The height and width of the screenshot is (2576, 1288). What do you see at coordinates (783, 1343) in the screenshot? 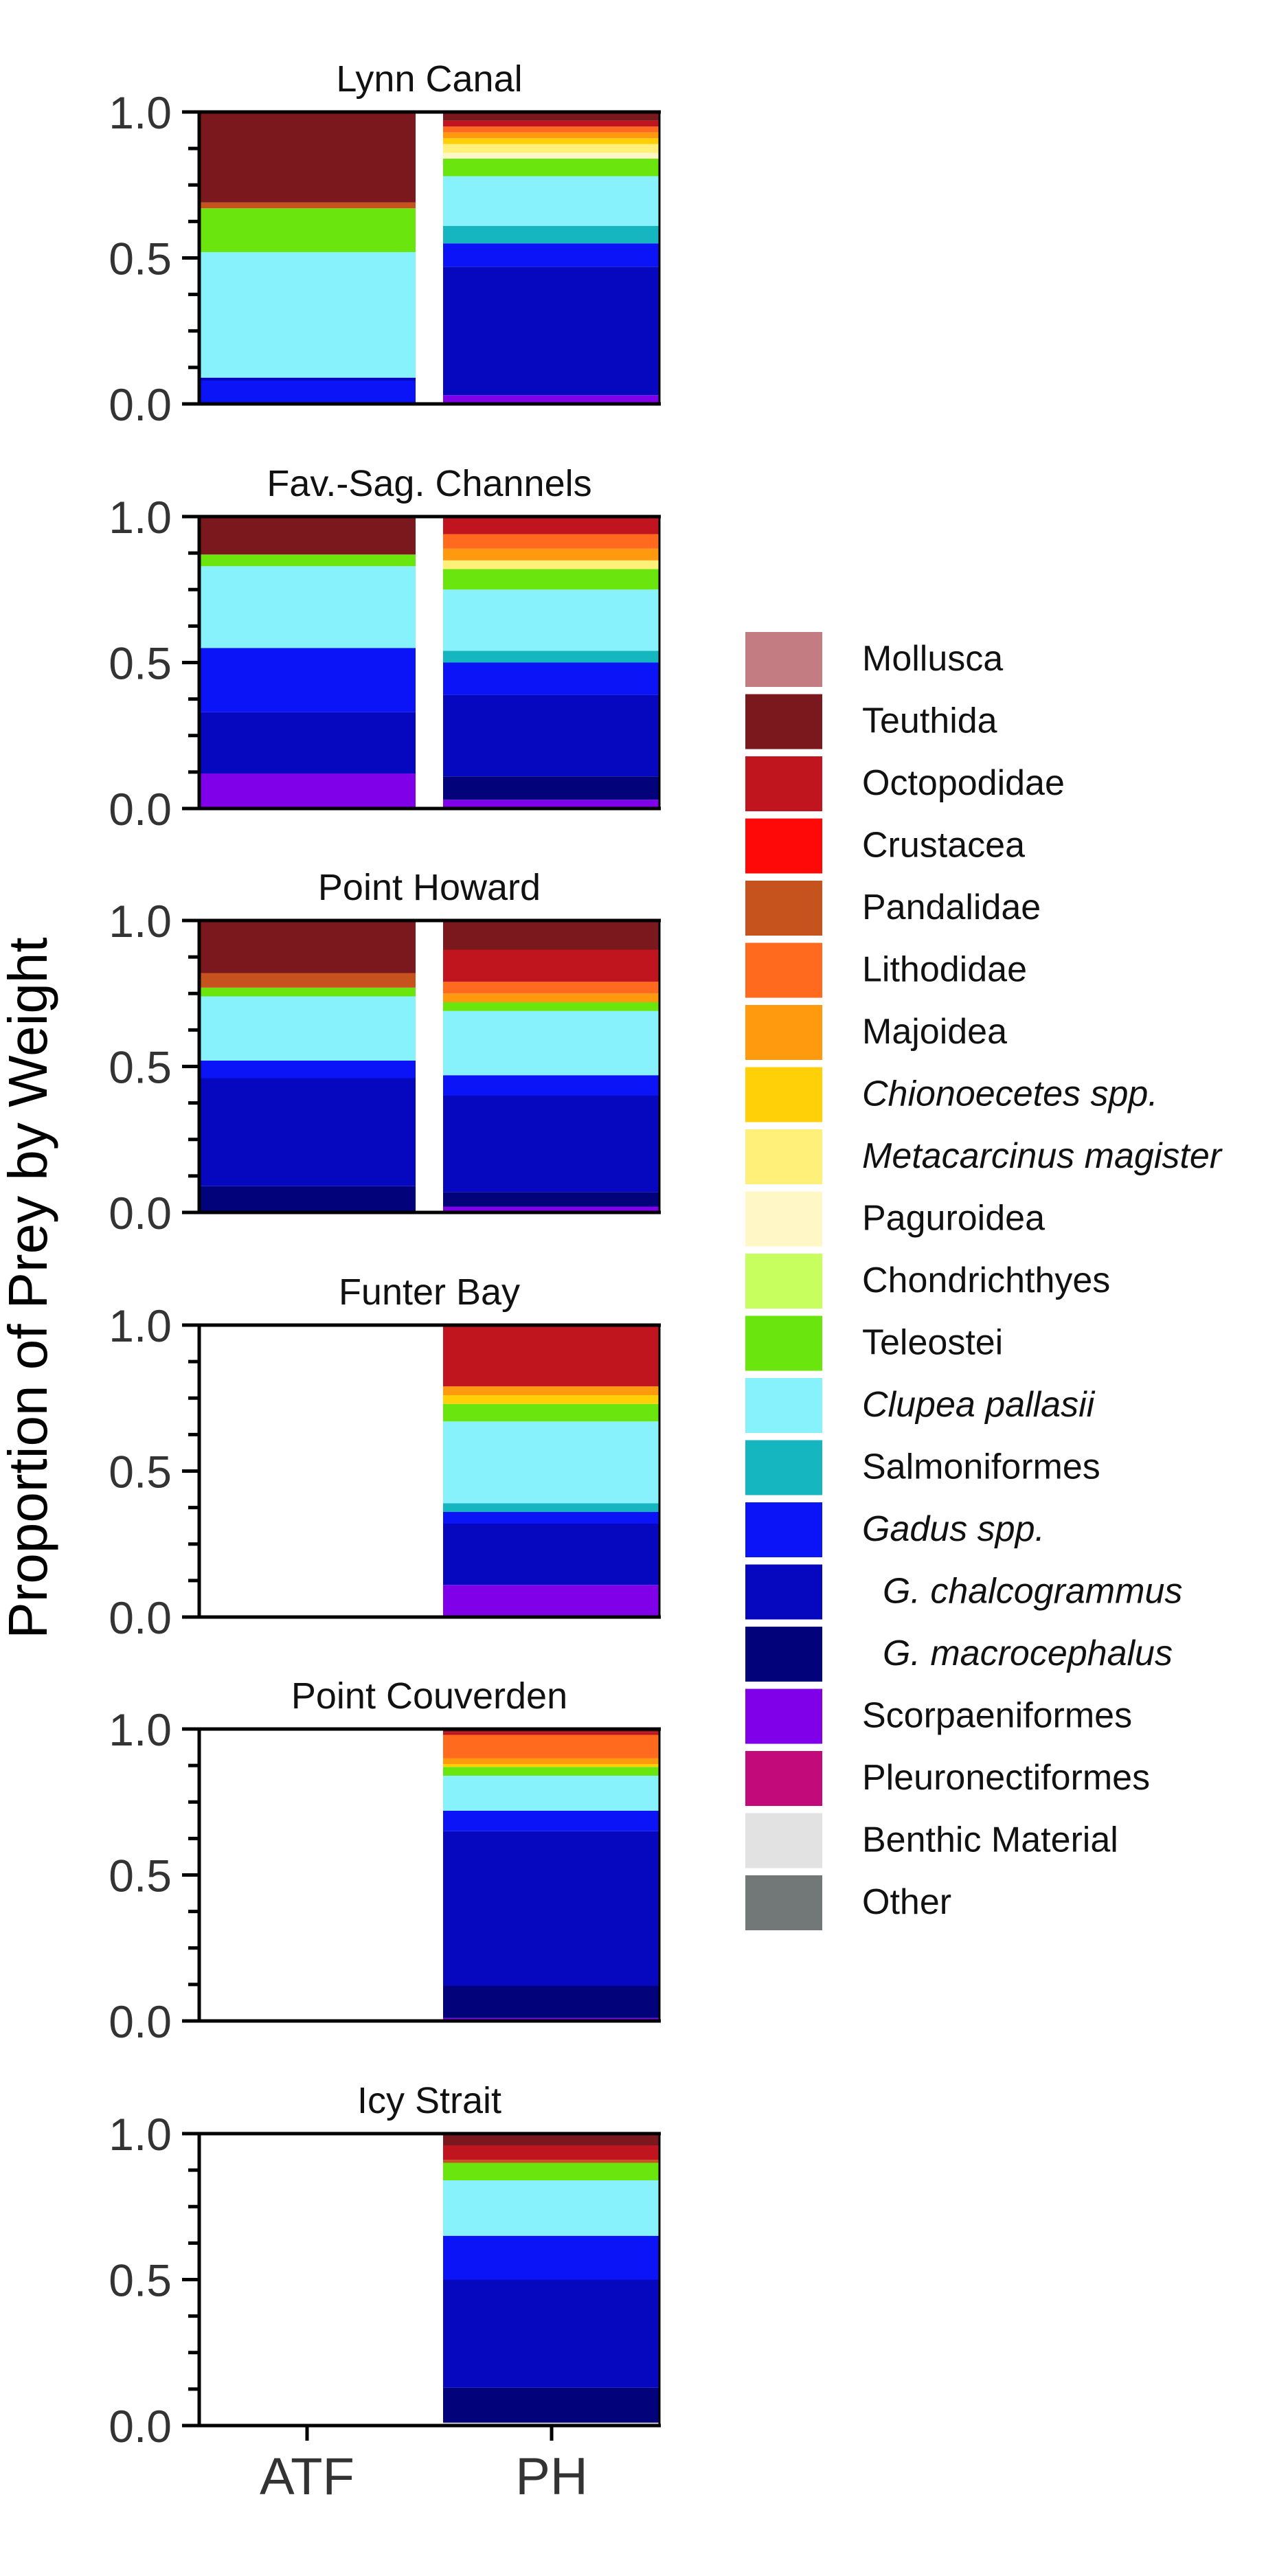
I see `legend-swatch-teleostei` at bounding box center [783, 1343].